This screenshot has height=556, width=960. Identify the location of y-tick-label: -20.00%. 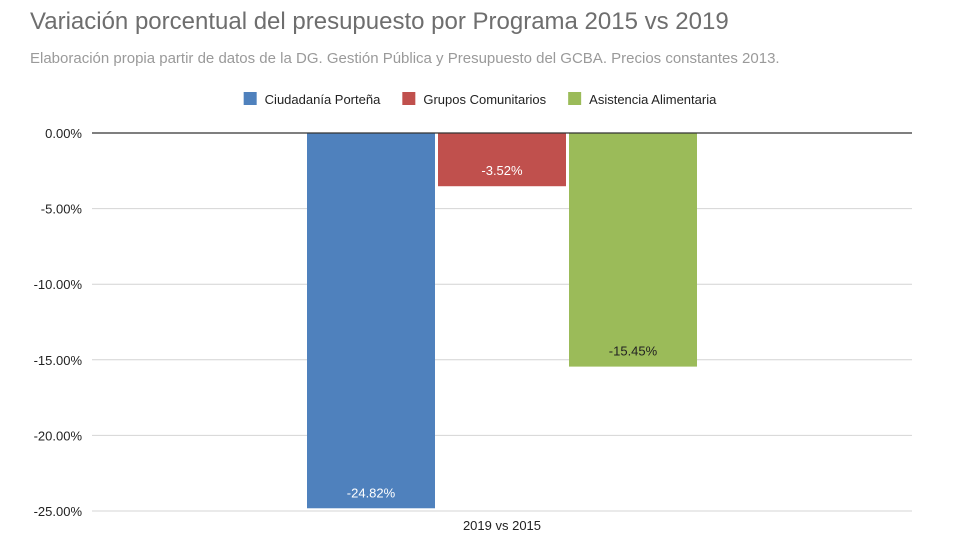
(58, 435).